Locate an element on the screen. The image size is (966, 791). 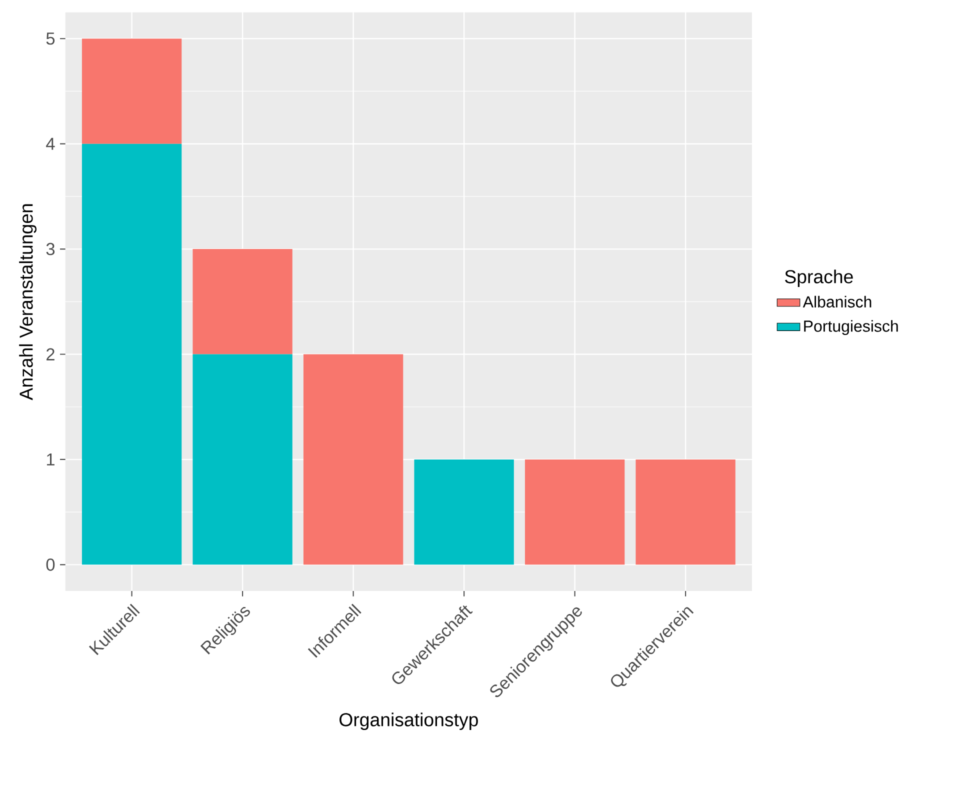
y-tick-label: 5 is located at coordinates (50, 38).